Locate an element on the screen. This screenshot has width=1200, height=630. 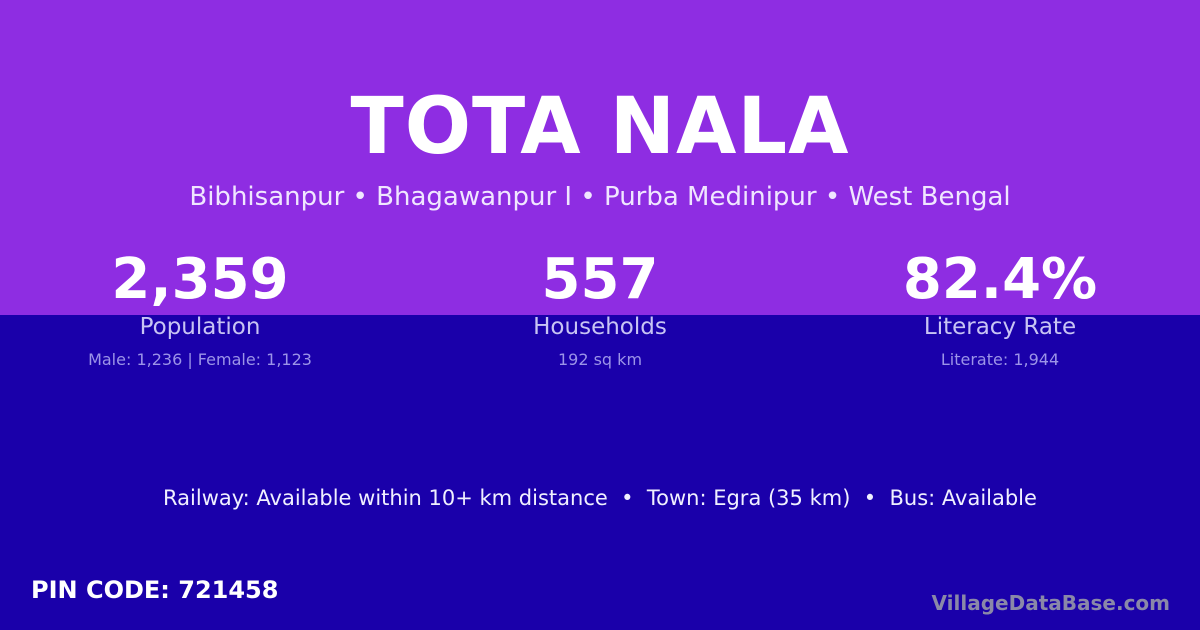
brand-watermark: VillageDataBase.com is located at coordinates (1050, 603).